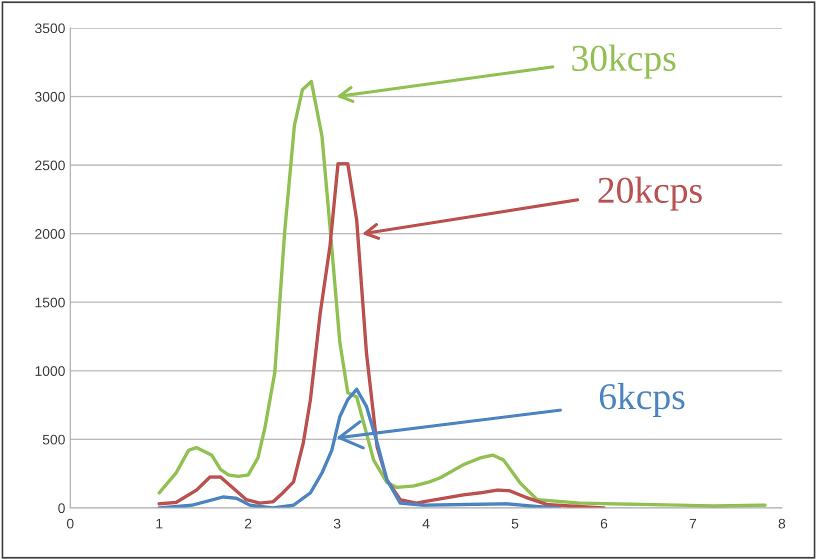  I want to click on x-tick-label: 6, so click(604, 523).